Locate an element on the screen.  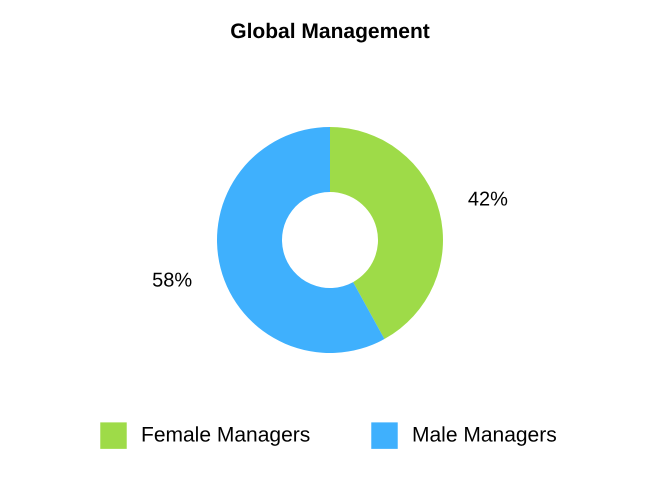
legend-label: Male Managers is located at coordinates (484, 435).